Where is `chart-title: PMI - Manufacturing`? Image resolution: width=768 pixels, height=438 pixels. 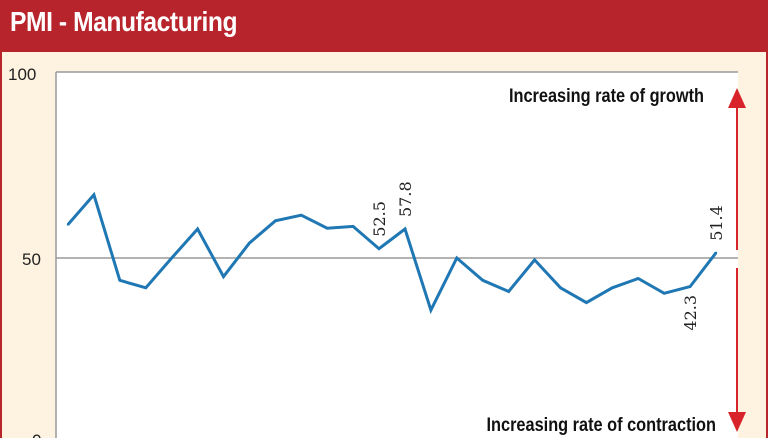 chart-title: PMI - Manufacturing is located at coordinates (124, 21).